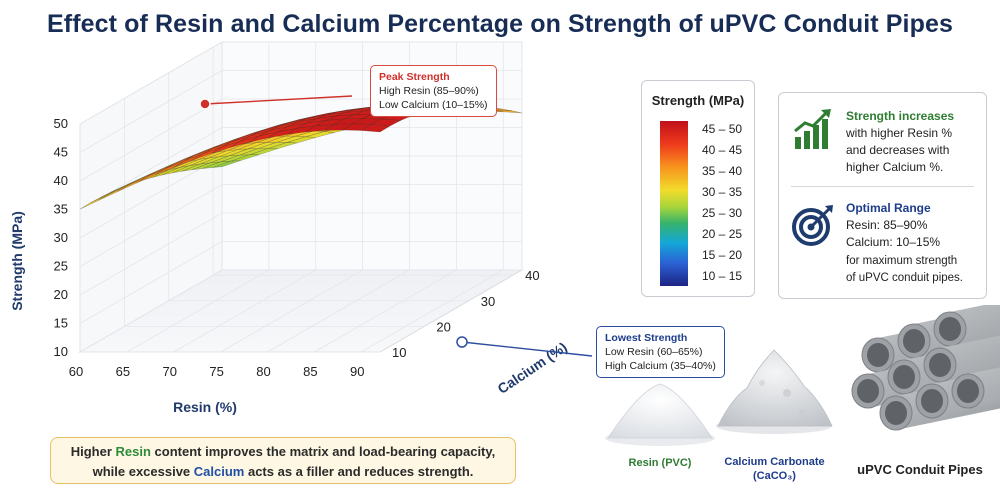  Describe the element at coordinates (774, 462) in the screenshot. I see `calcium-caption-line1: Calcium Carbonate` at that location.